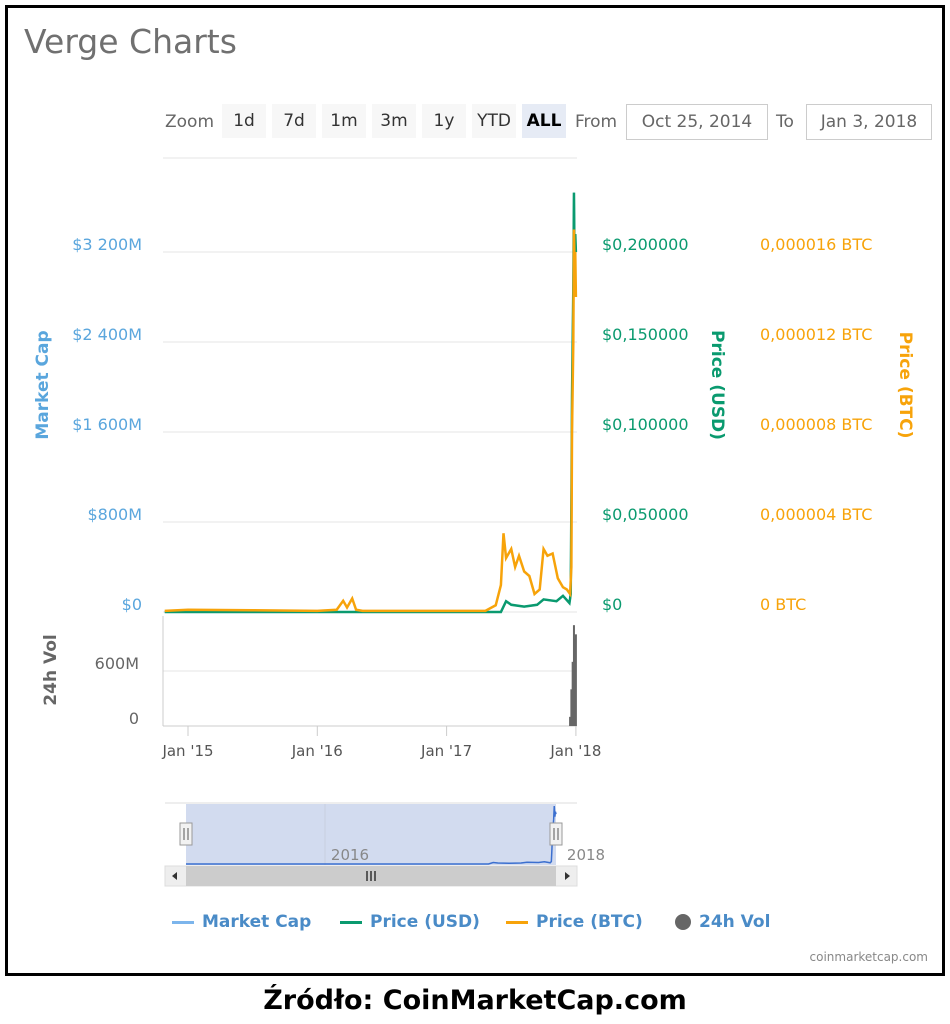 The height and width of the screenshot is (1024, 950). Describe the element at coordinates (294, 121) in the screenshot. I see `zoom-button-7d: 7d` at that location.